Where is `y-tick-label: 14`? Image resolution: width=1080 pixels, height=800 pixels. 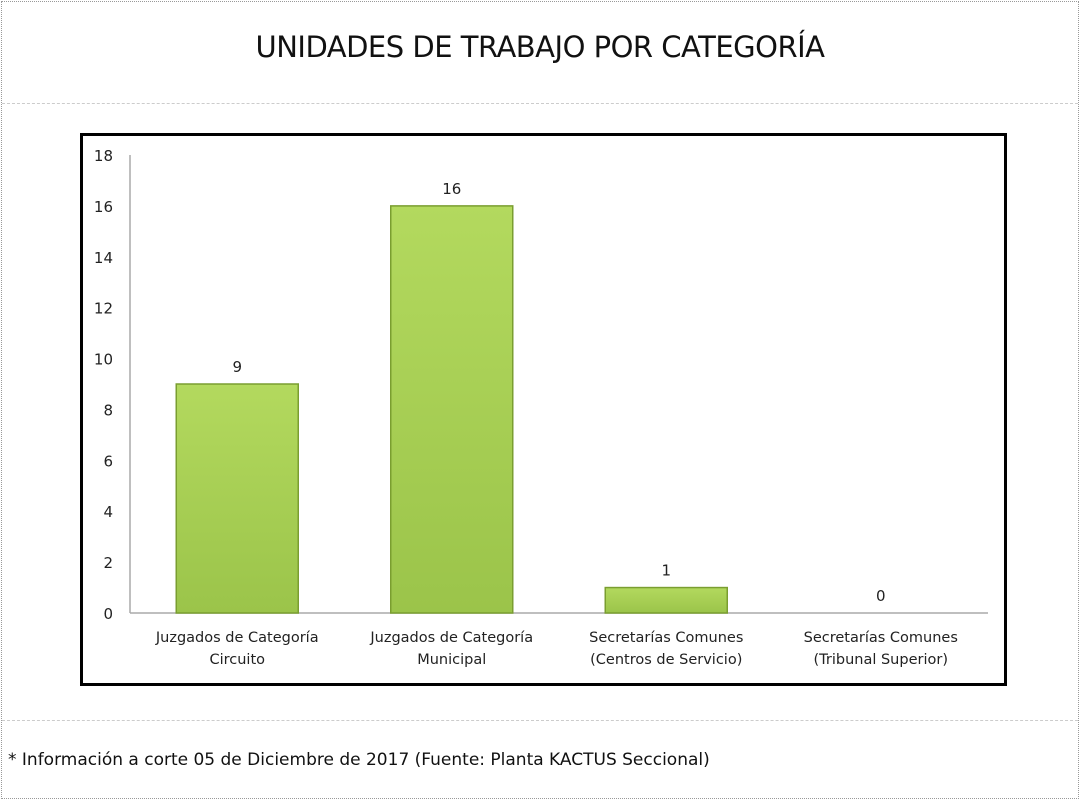 y-tick-label: 14 is located at coordinates (103, 258).